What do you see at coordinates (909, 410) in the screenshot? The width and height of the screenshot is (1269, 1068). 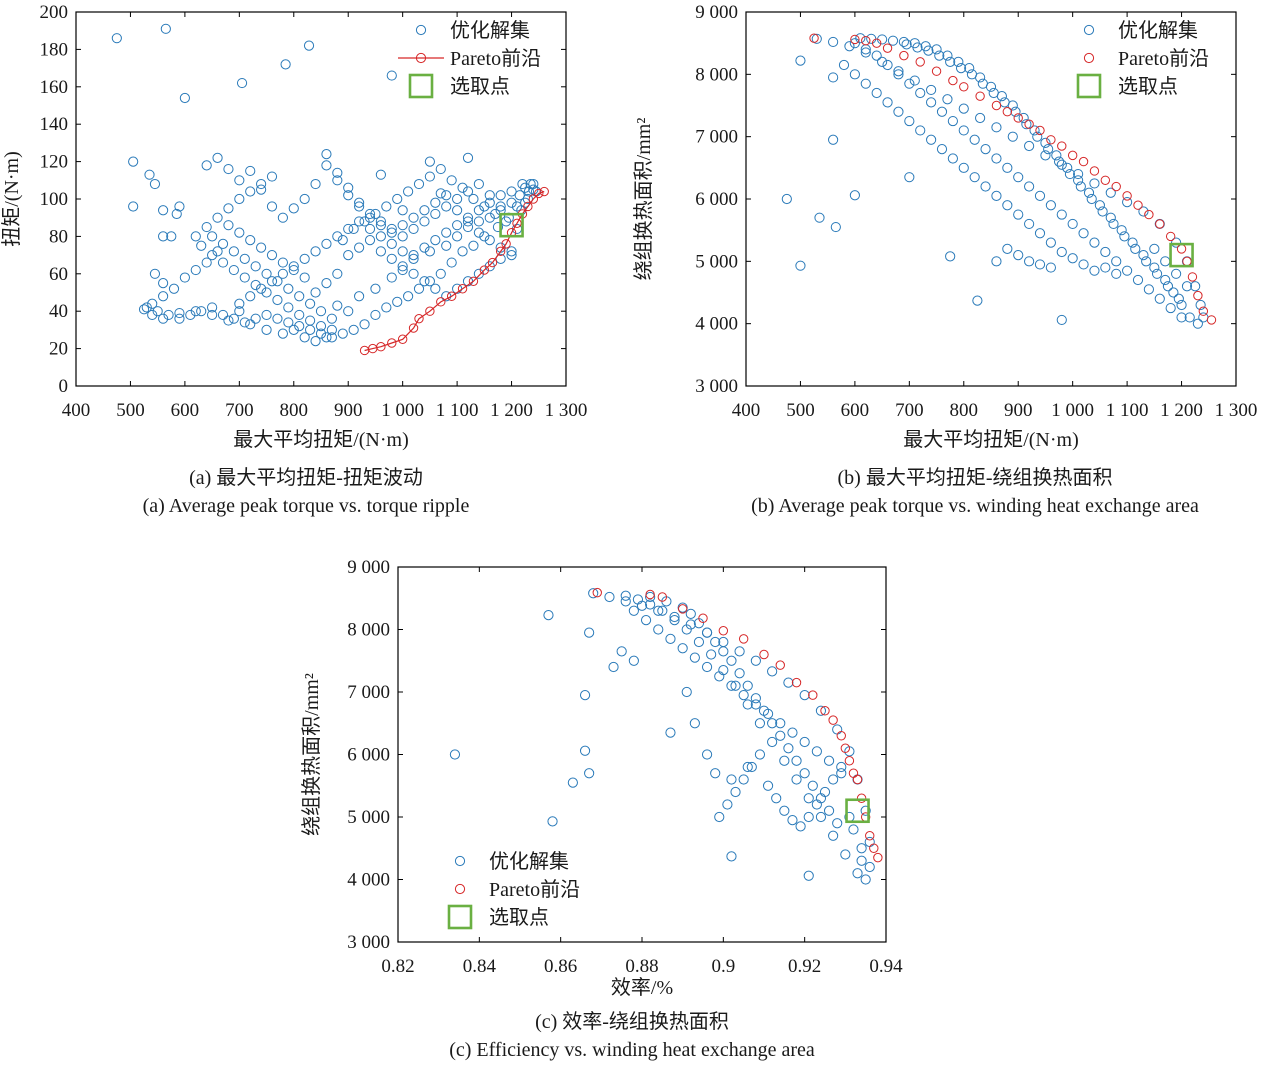 I see `x-tick-label: 700` at bounding box center [909, 410].